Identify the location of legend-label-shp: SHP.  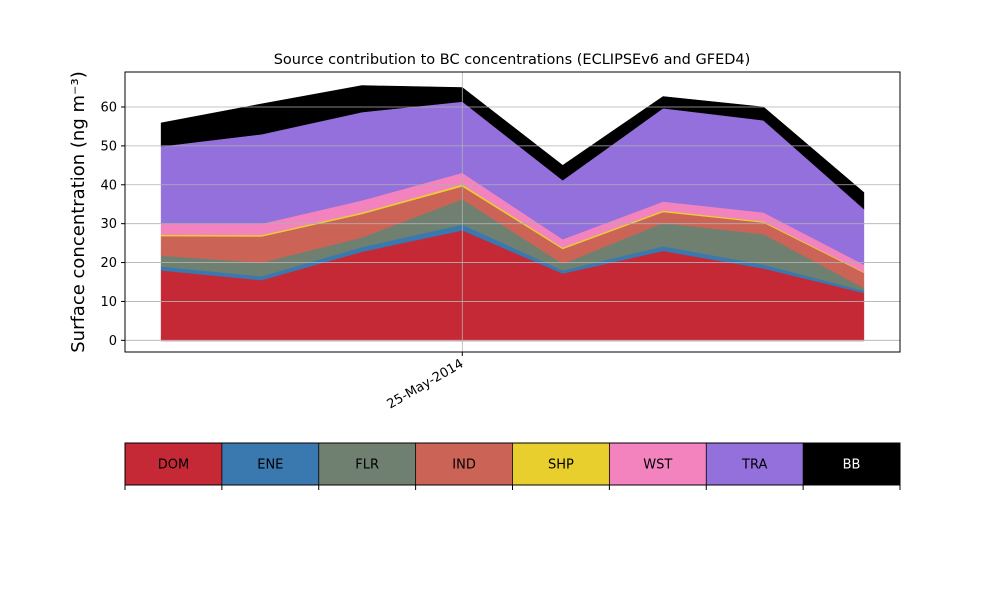
(561, 465).